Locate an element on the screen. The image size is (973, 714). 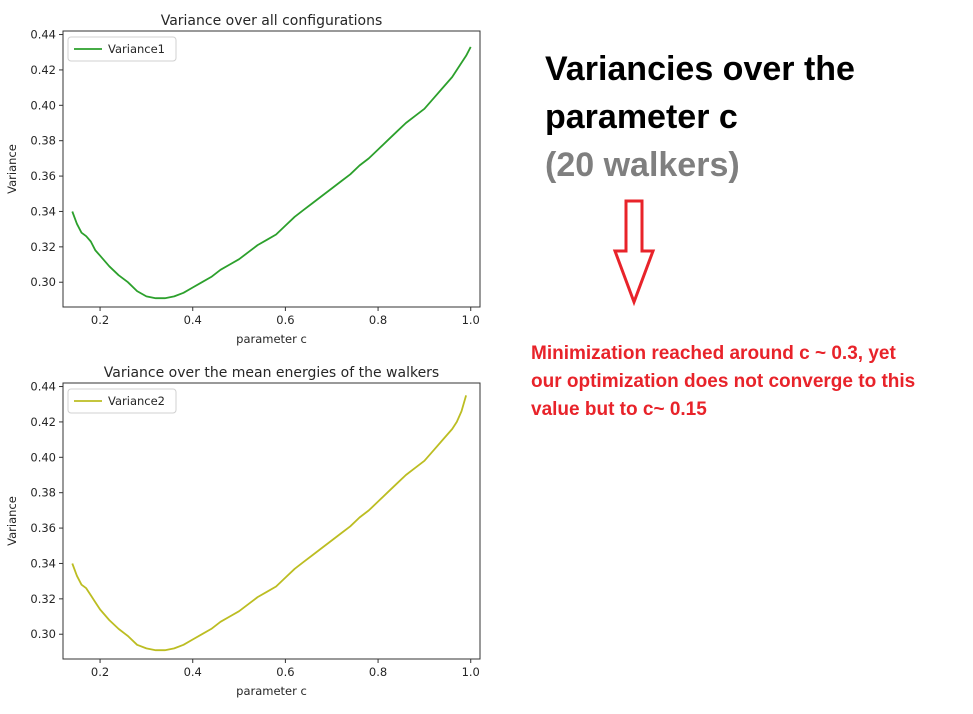
legend: Variance1 is located at coordinates (122, 49).